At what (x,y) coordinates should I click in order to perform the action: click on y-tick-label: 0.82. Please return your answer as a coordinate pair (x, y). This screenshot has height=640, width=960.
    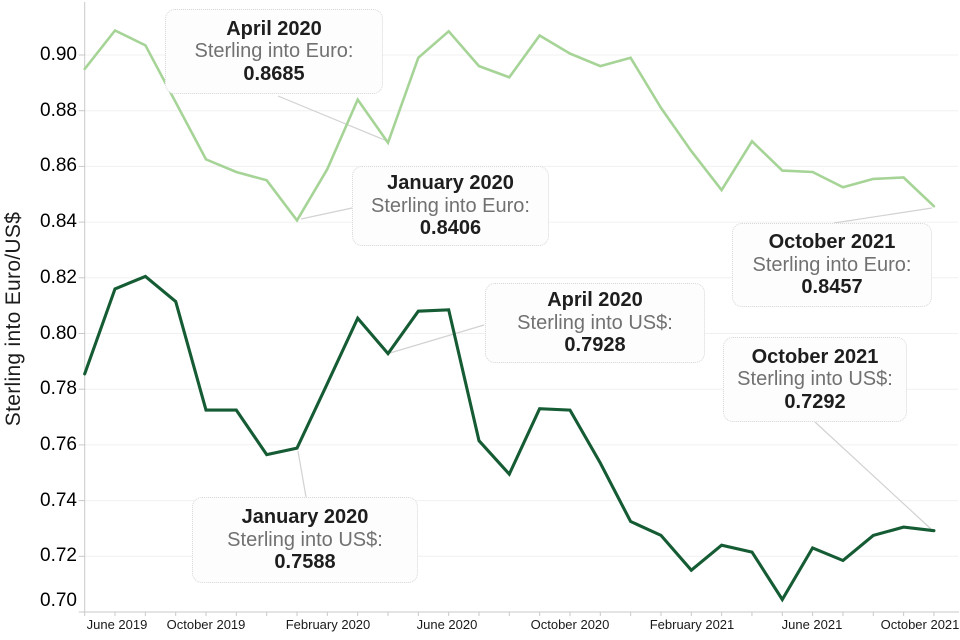
    Looking at the image, I should click on (58, 277).